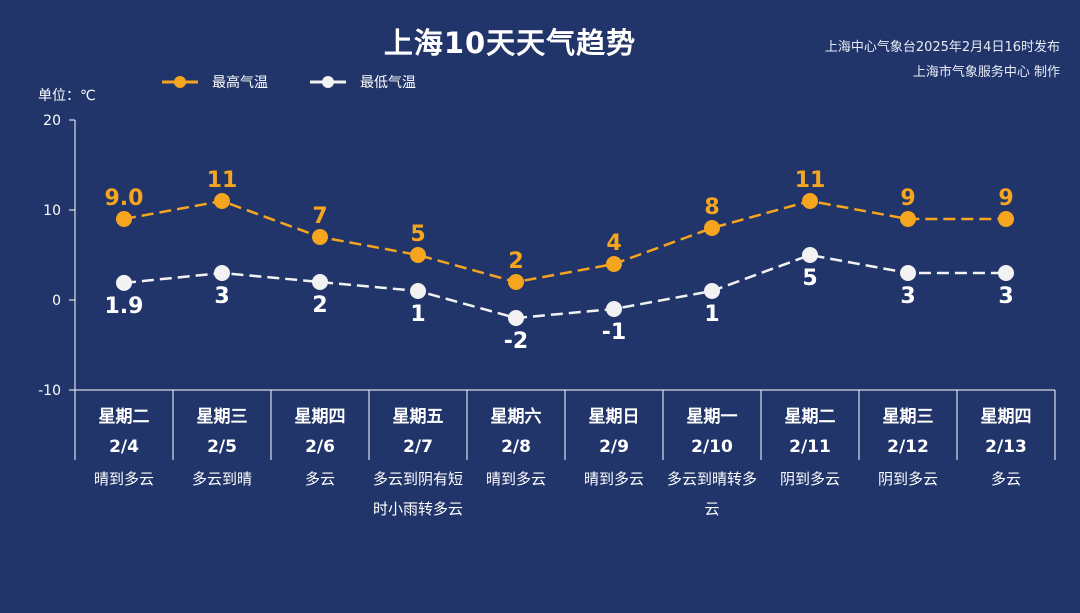 The width and height of the screenshot is (1080, 613). I want to click on legend-marker-low, so click(328, 82).